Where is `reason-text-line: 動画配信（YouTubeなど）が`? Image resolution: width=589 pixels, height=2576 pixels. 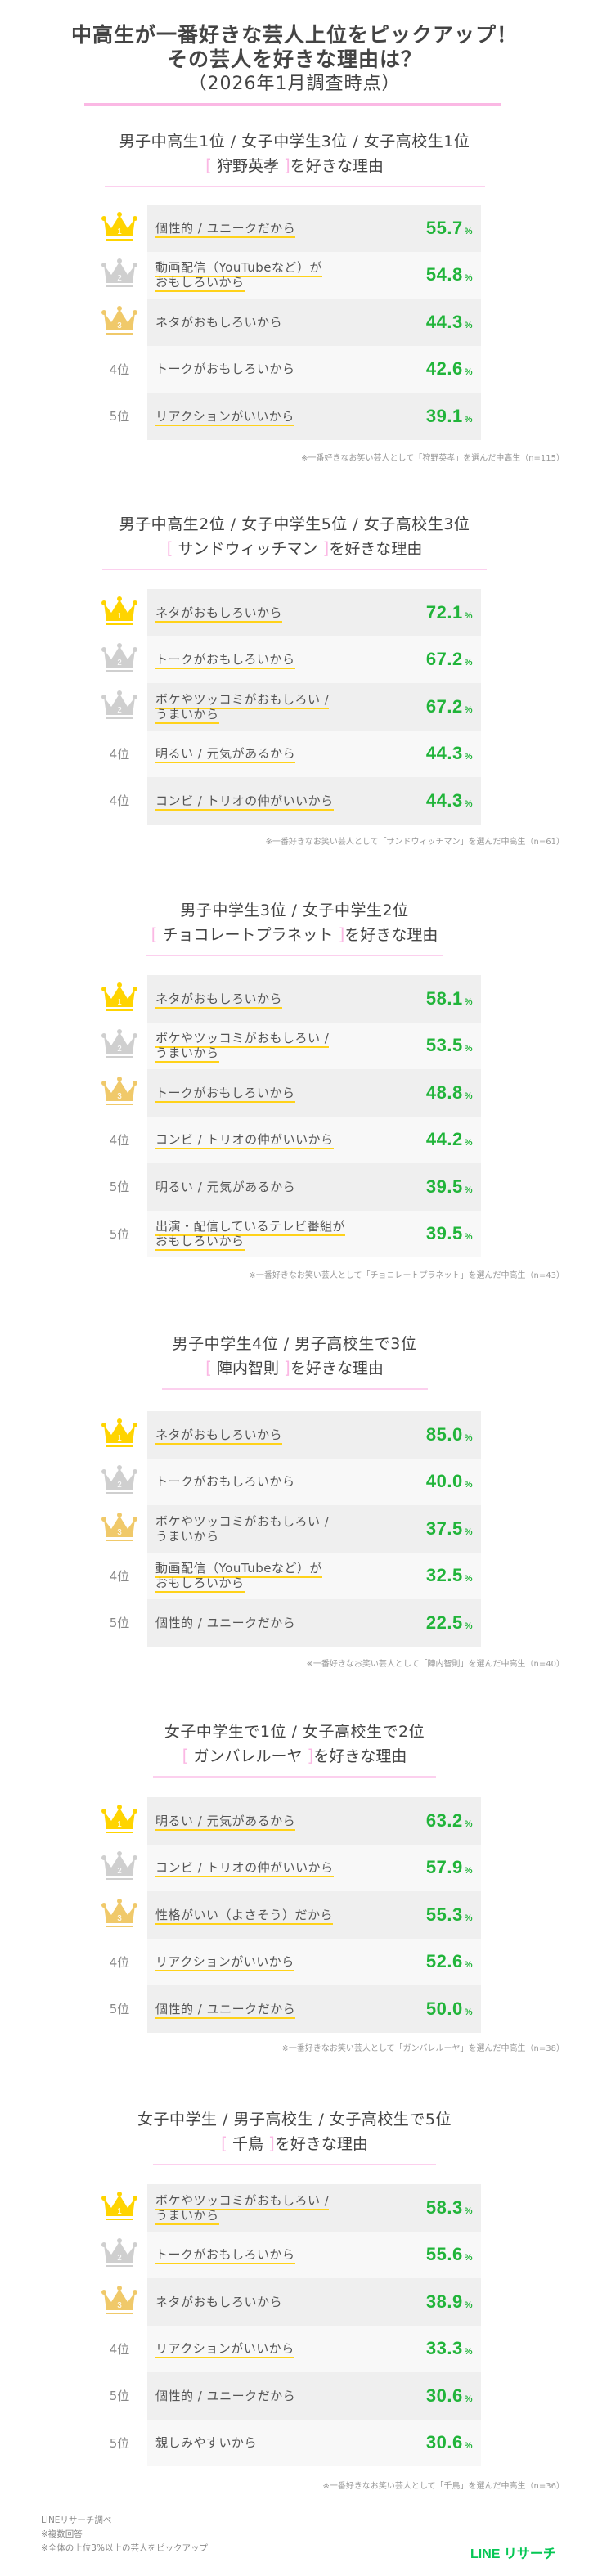 reason-text-line: 動画配信（YouTubeなど）が is located at coordinates (238, 1570).